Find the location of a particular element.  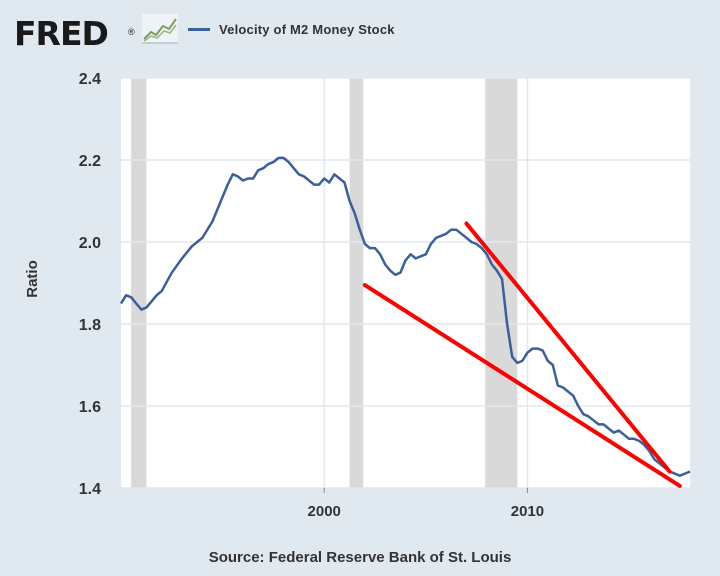

y-tick-label: 2.0 is located at coordinates (90, 243).